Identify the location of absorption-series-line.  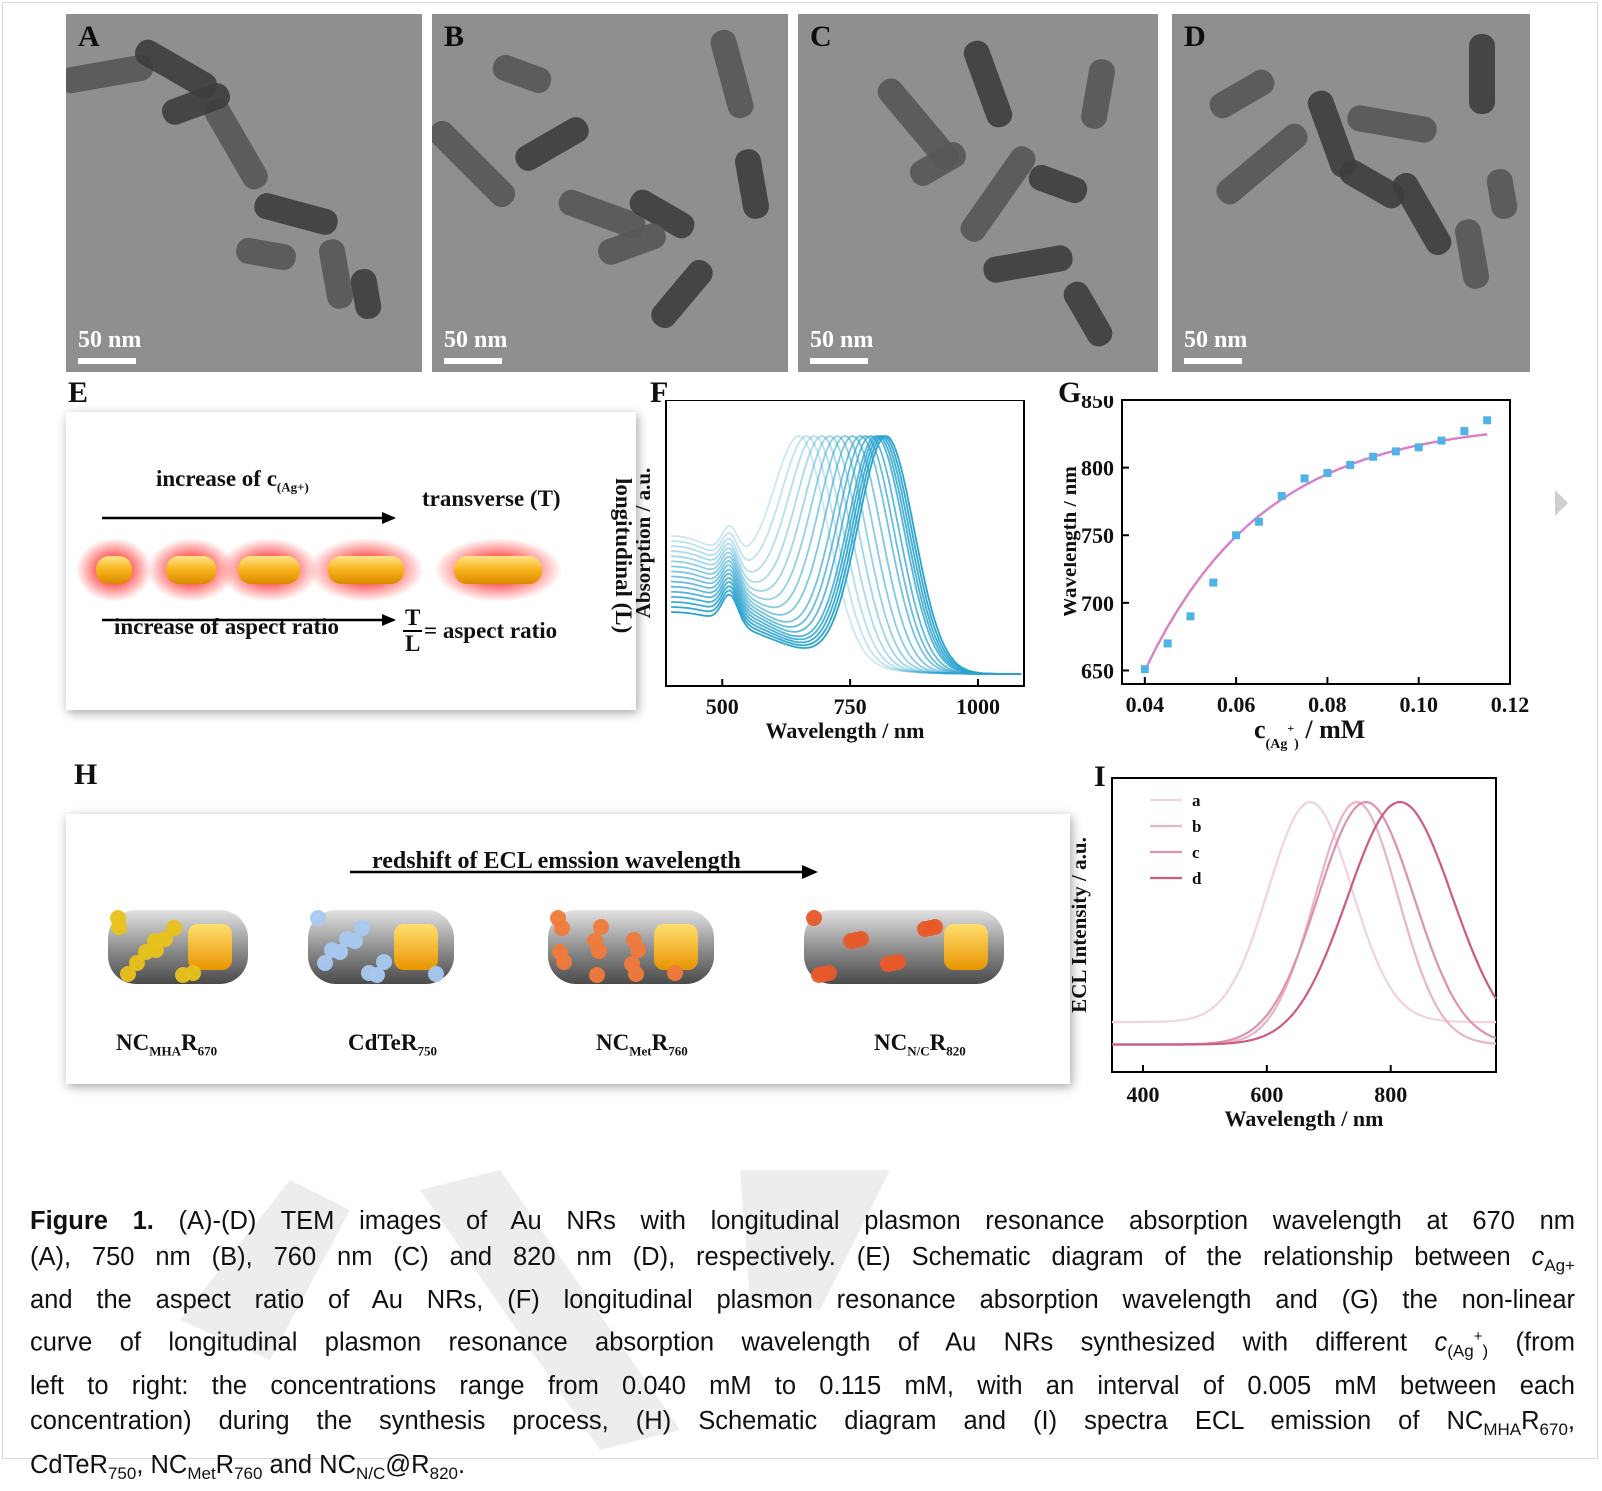
(846, 555).